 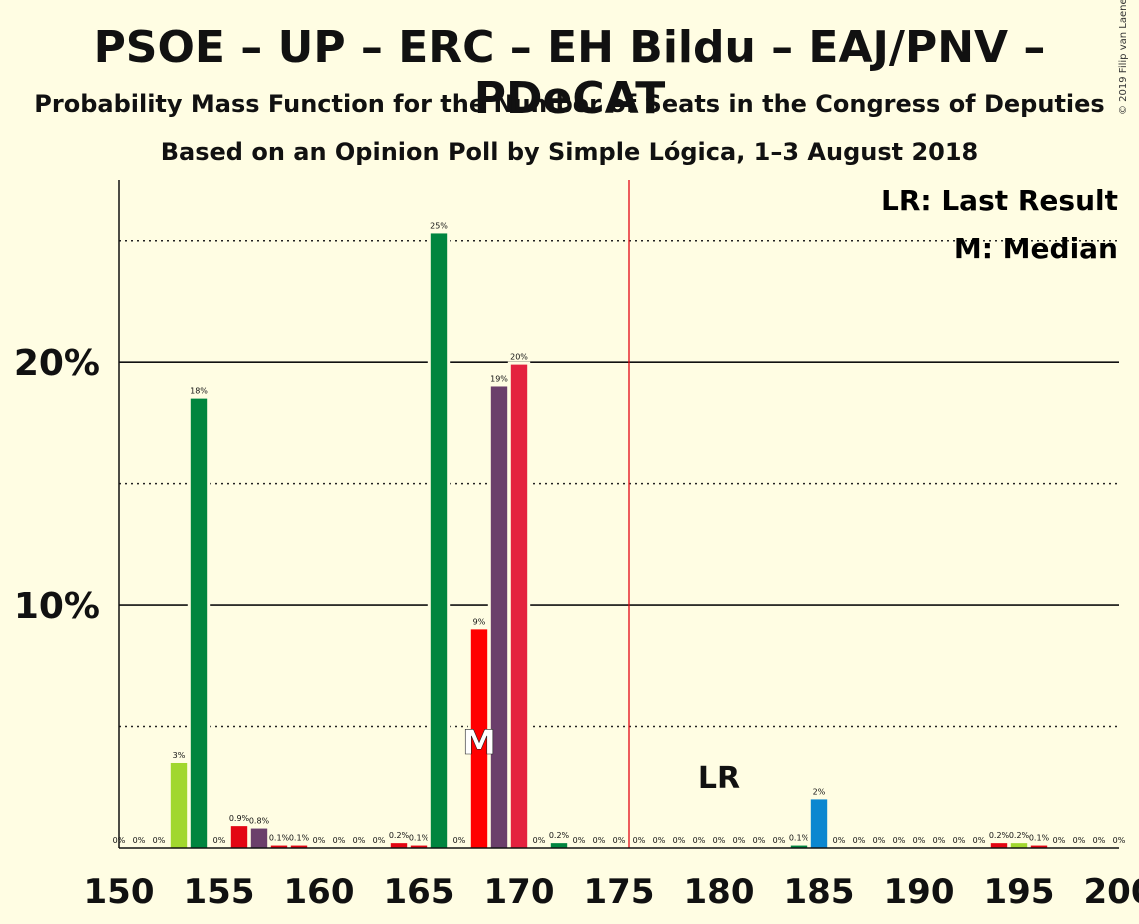 What do you see at coordinates (239, 818) in the screenshot?
I see `bar-data-label: 0.9%` at bounding box center [239, 818].